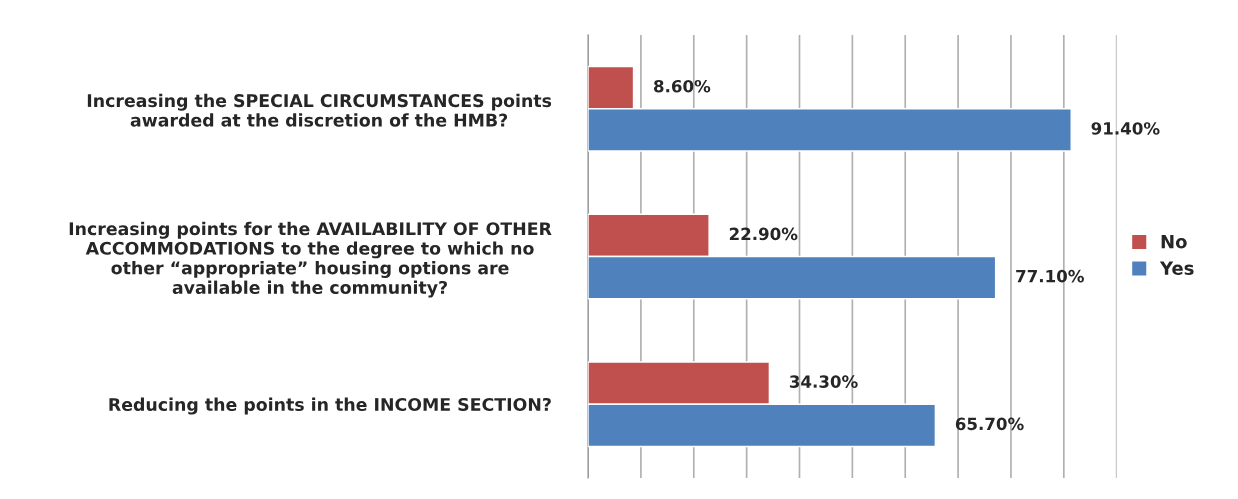  What do you see at coordinates (1050, 276) in the screenshot?
I see `data-label: 77.10%` at bounding box center [1050, 276].